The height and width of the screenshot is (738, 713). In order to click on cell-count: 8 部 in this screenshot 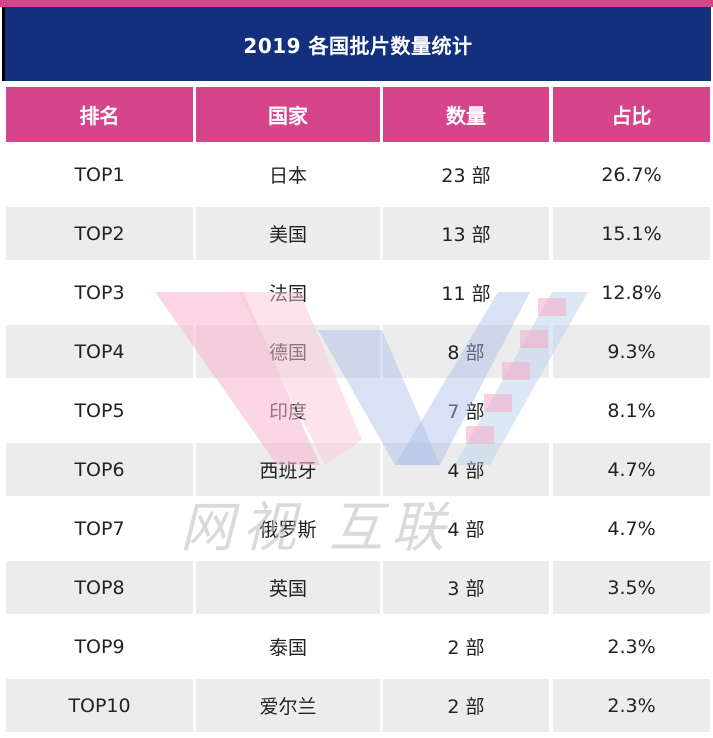, I will do `click(466, 351)`.